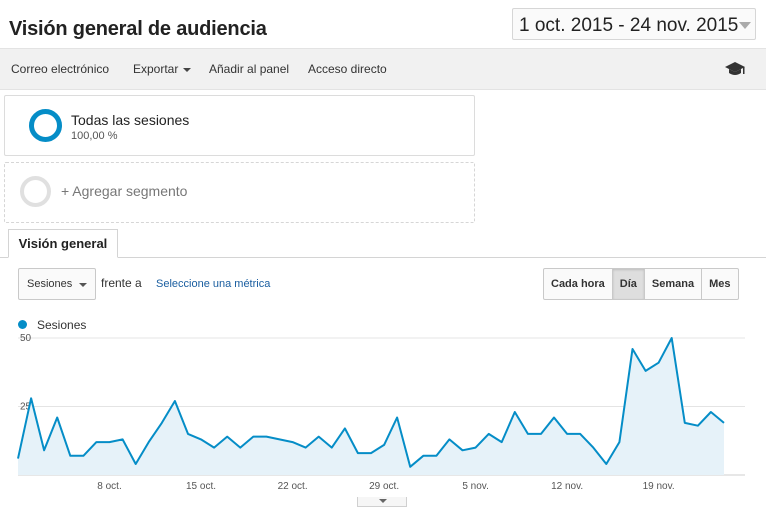 The width and height of the screenshot is (766, 525). Describe the element at coordinates (130, 120) in the screenshot. I see `segment-name: Todas las sesiones` at that location.